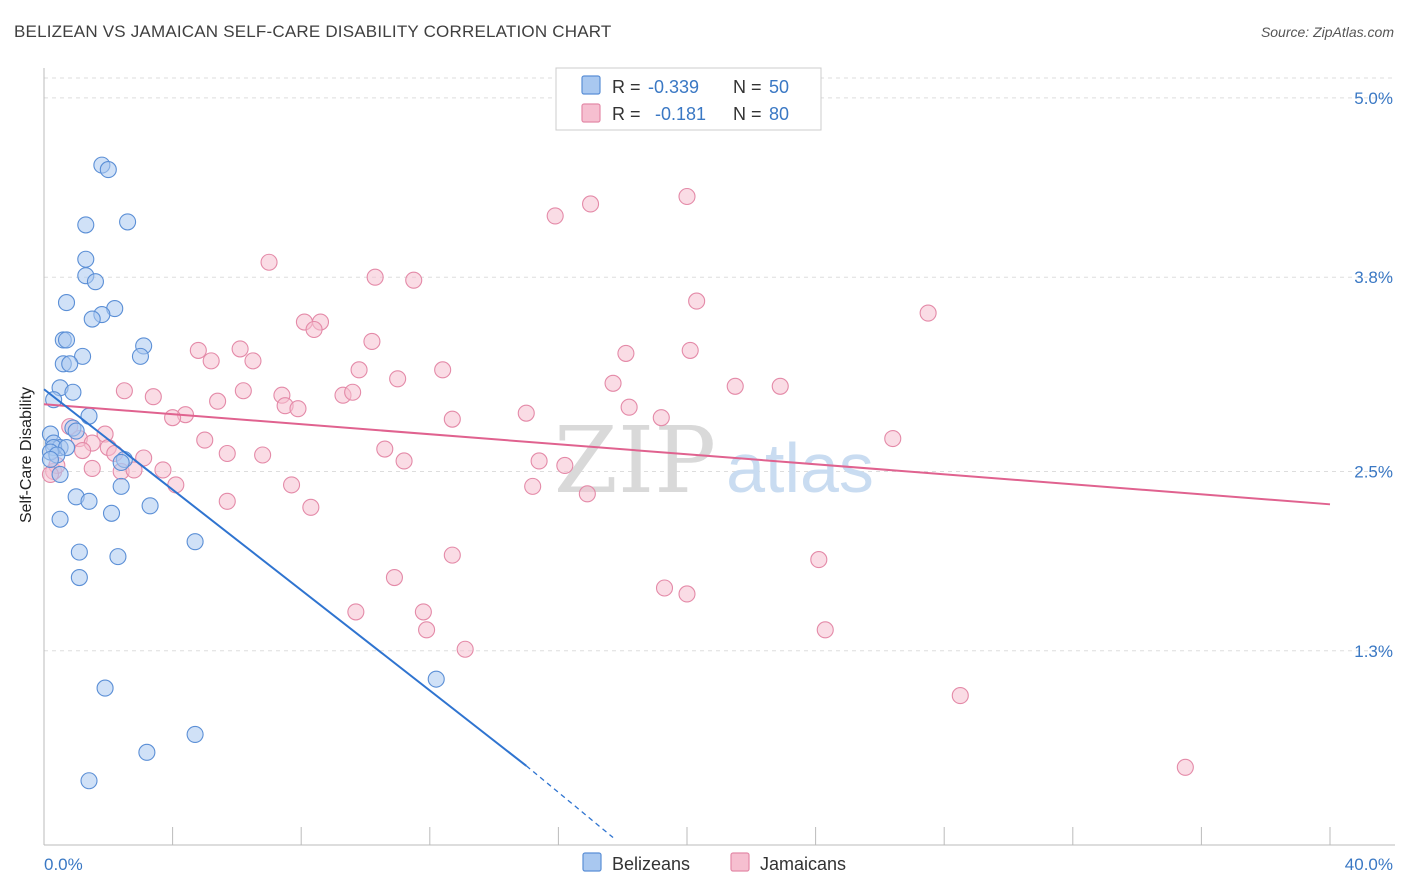 The image size is (1406, 892). Describe the element at coordinates (63, 864) in the screenshot. I see `x-tick-label-min: 0.0%` at that location.